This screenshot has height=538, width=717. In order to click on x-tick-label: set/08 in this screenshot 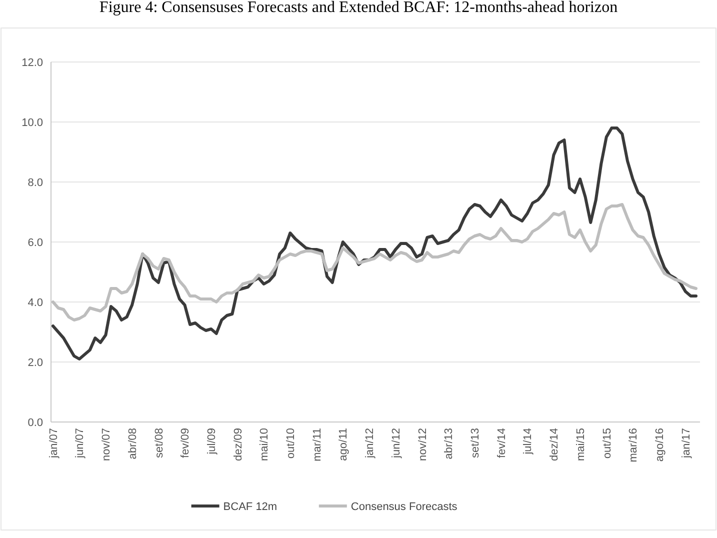, I will do `click(159, 443)`.